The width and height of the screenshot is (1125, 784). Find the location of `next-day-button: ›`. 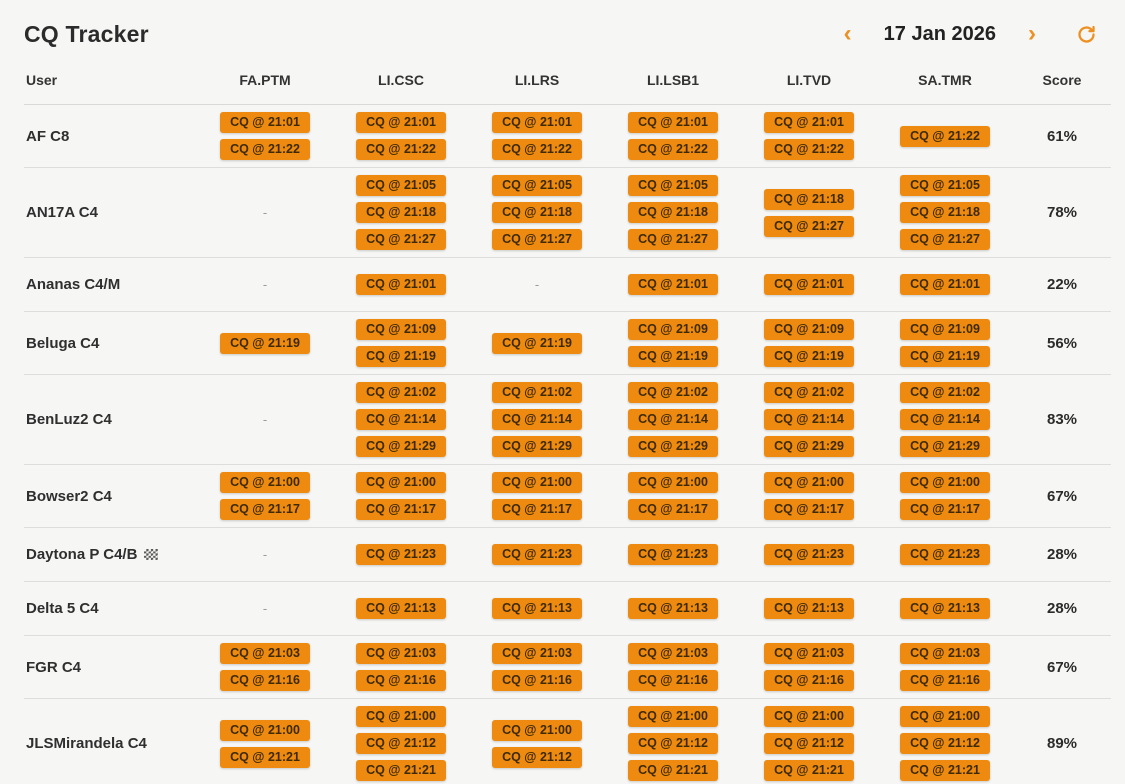

next-day-button: › is located at coordinates (1032, 34).